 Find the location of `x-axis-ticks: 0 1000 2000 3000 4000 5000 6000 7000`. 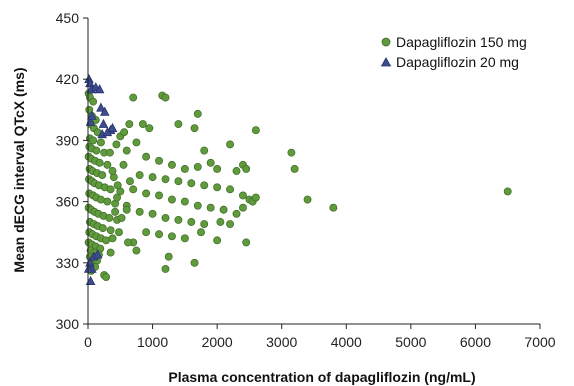

x-axis-ticks: 0 1000 2000 3000 4000 5000 6000 7000 is located at coordinates (320, 337).